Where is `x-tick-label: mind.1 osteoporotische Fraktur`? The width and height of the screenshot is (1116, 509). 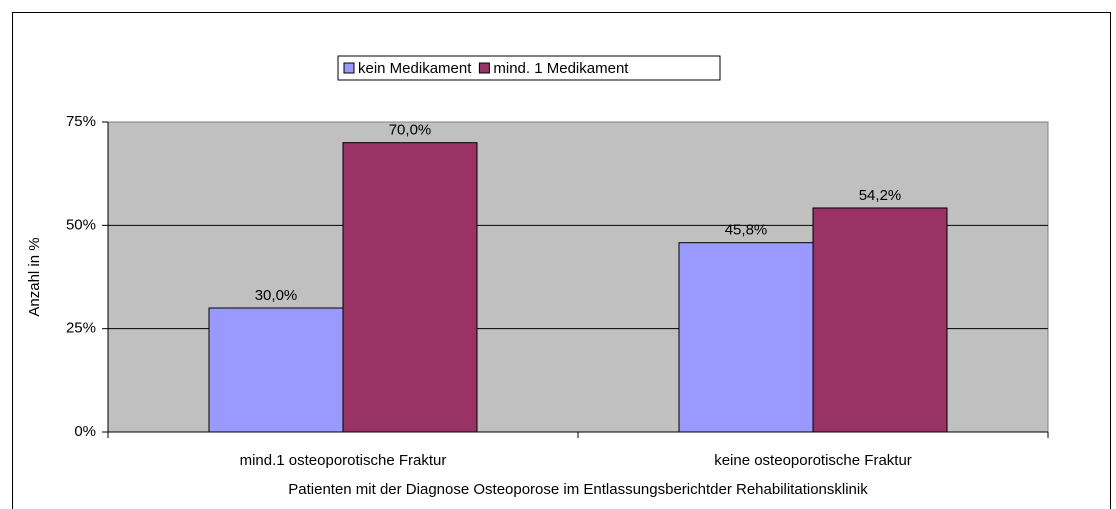 x-tick-label: mind.1 osteoporotische Fraktur is located at coordinates (343, 460).